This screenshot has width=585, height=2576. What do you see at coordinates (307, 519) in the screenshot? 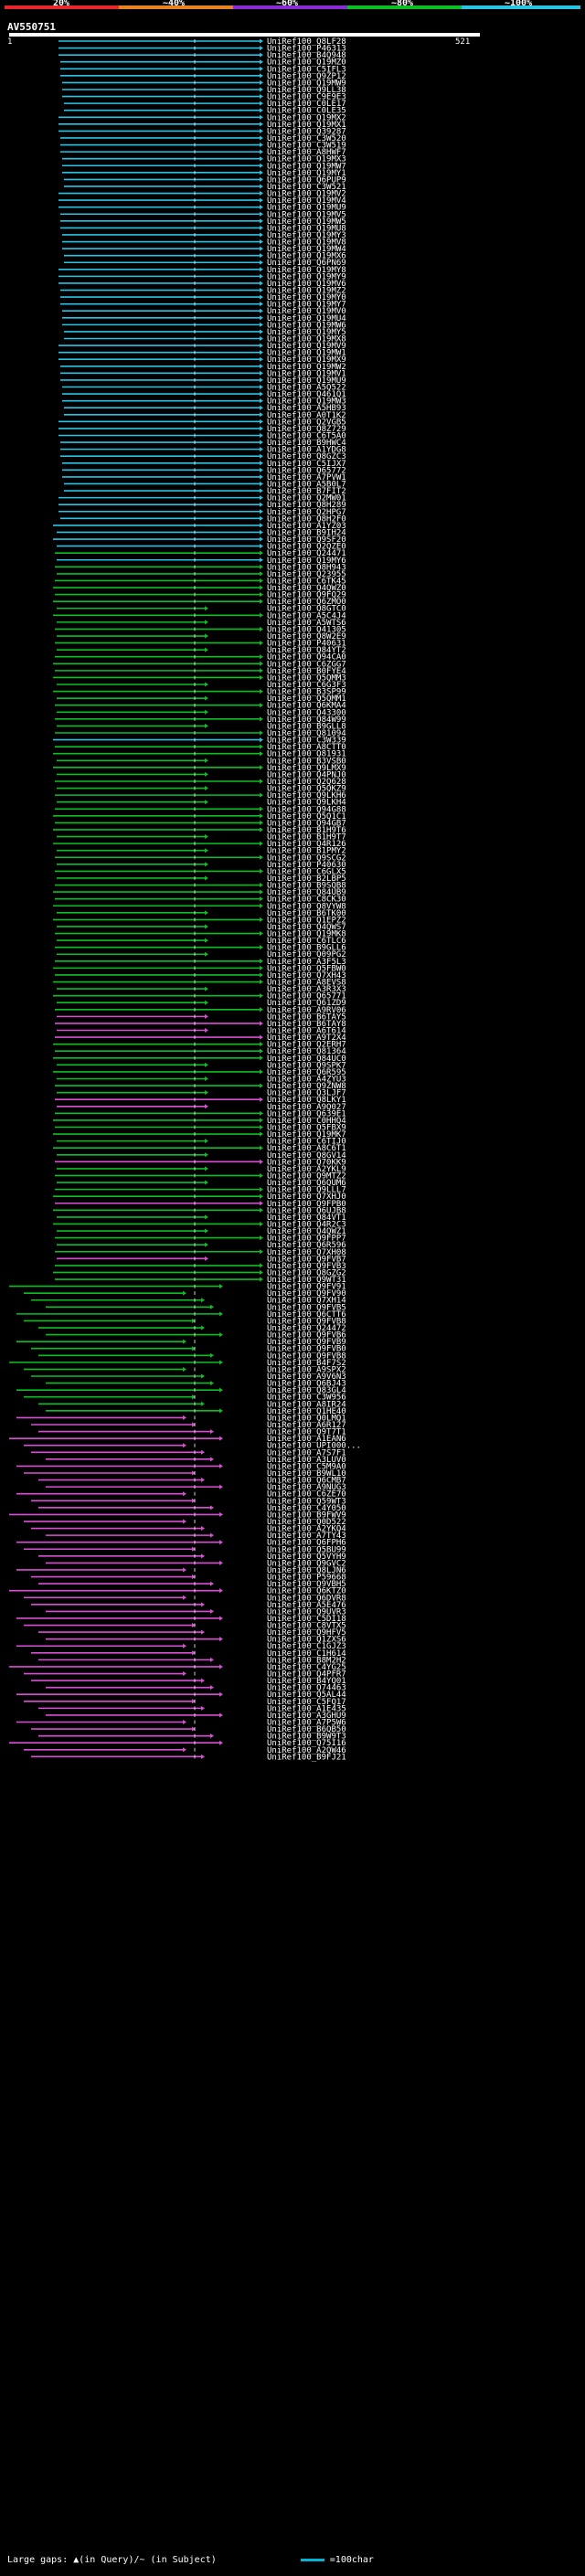
I see `hit-label: UniRef100_Q8H2F0` at bounding box center [307, 519].